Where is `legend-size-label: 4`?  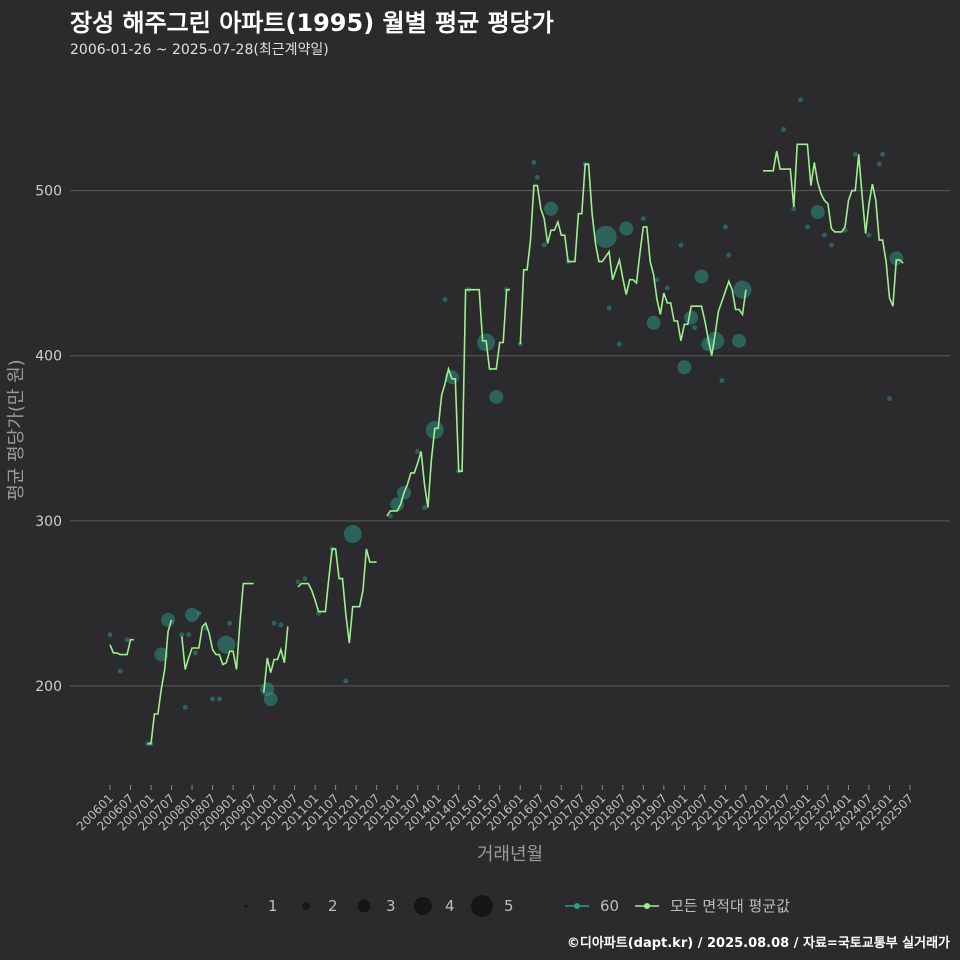
legend-size-label: 4 is located at coordinates (450, 906).